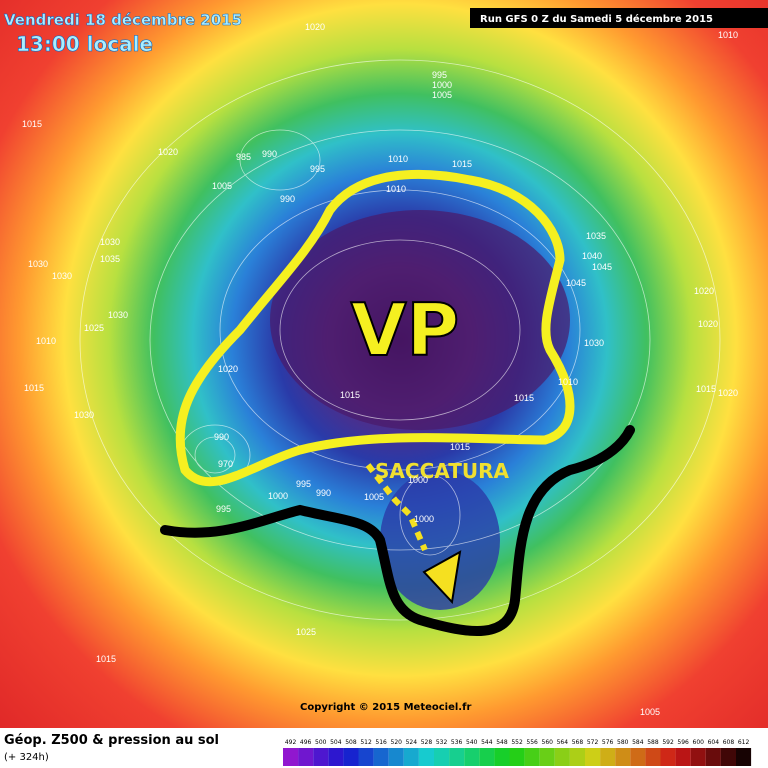 The width and height of the screenshot is (768, 768). Describe the element at coordinates (427, 742) in the screenshot. I see `legend-level: 528` at that location.